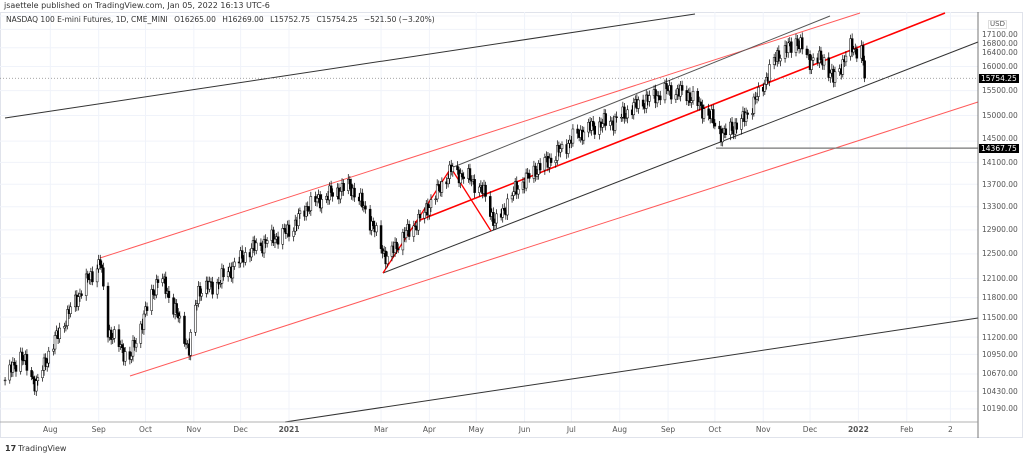  What do you see at coordinates (1000, 52) in the screenshot?
I see `y-tick-label: 16400.00` at bounding box center [1000, 52].